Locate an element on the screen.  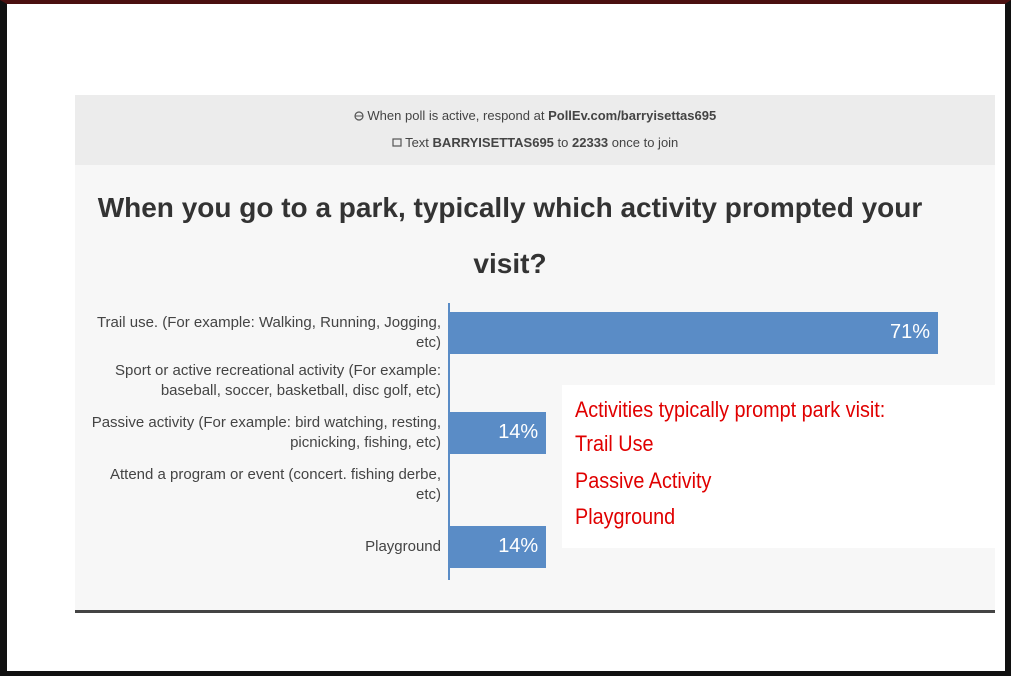
poll-header is located at coordinates (535, 130).